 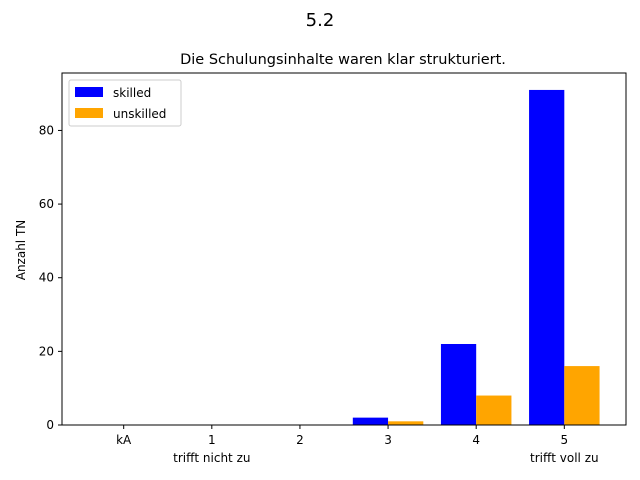 What do you see at coordinates (46, 278) in the screenshot?
I see `y-tick-label: 40` at bounding box center [46, 278].